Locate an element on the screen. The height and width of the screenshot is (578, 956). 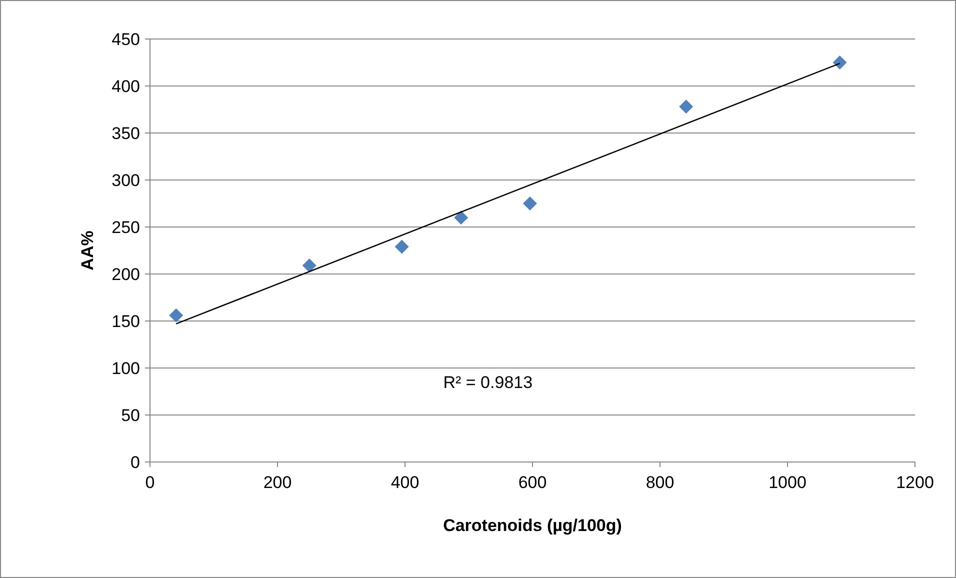
x-tick-label: 600 is located at coordinates (532, 482).